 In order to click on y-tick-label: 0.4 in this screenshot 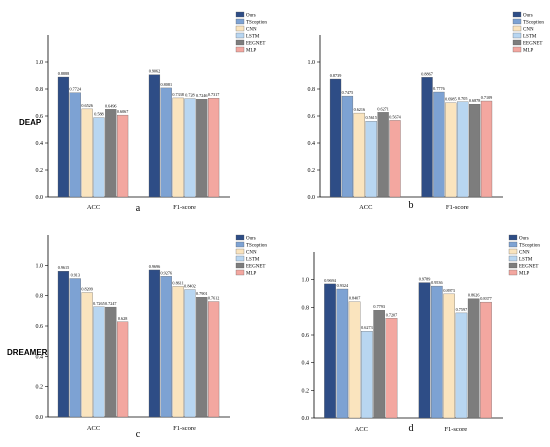, I will do `click(40, 357)`.